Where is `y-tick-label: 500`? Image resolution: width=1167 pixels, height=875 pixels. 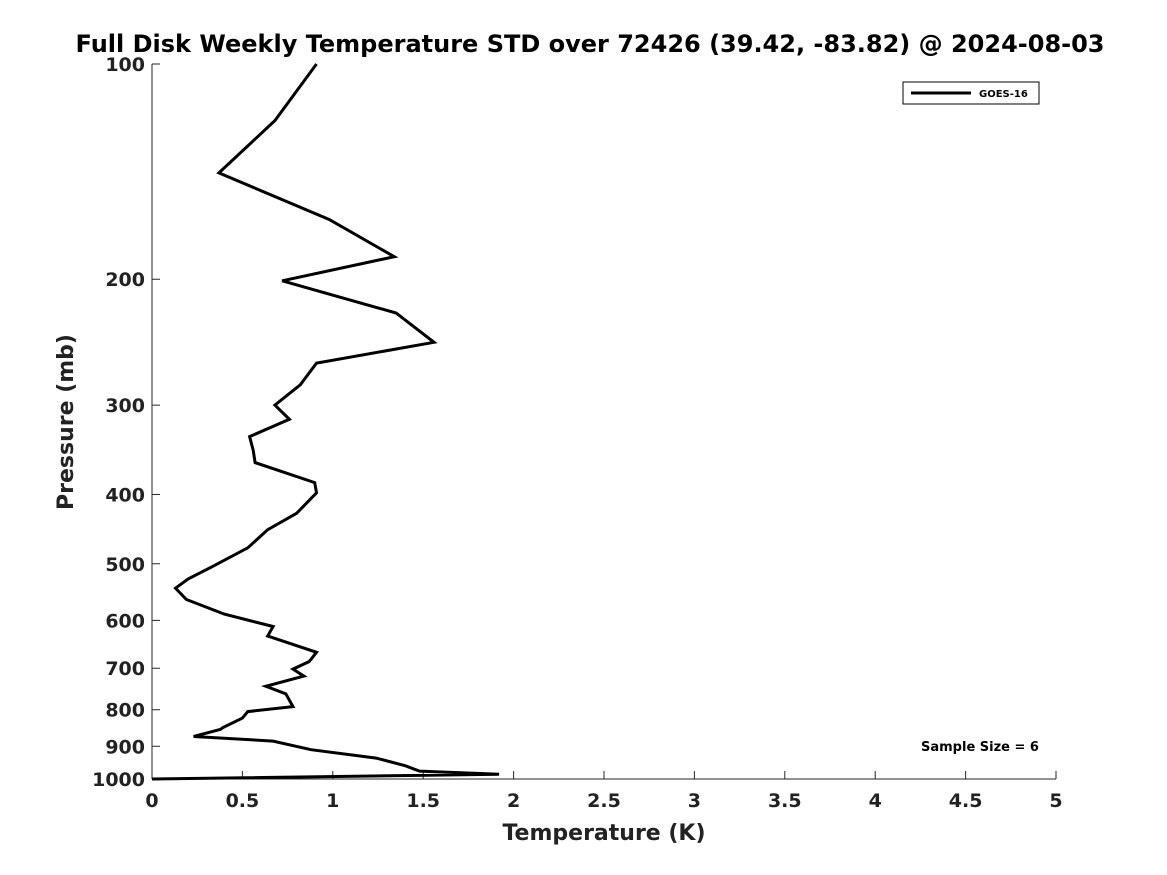
y-tick-label: 500 is located at coordinates (125, 565).